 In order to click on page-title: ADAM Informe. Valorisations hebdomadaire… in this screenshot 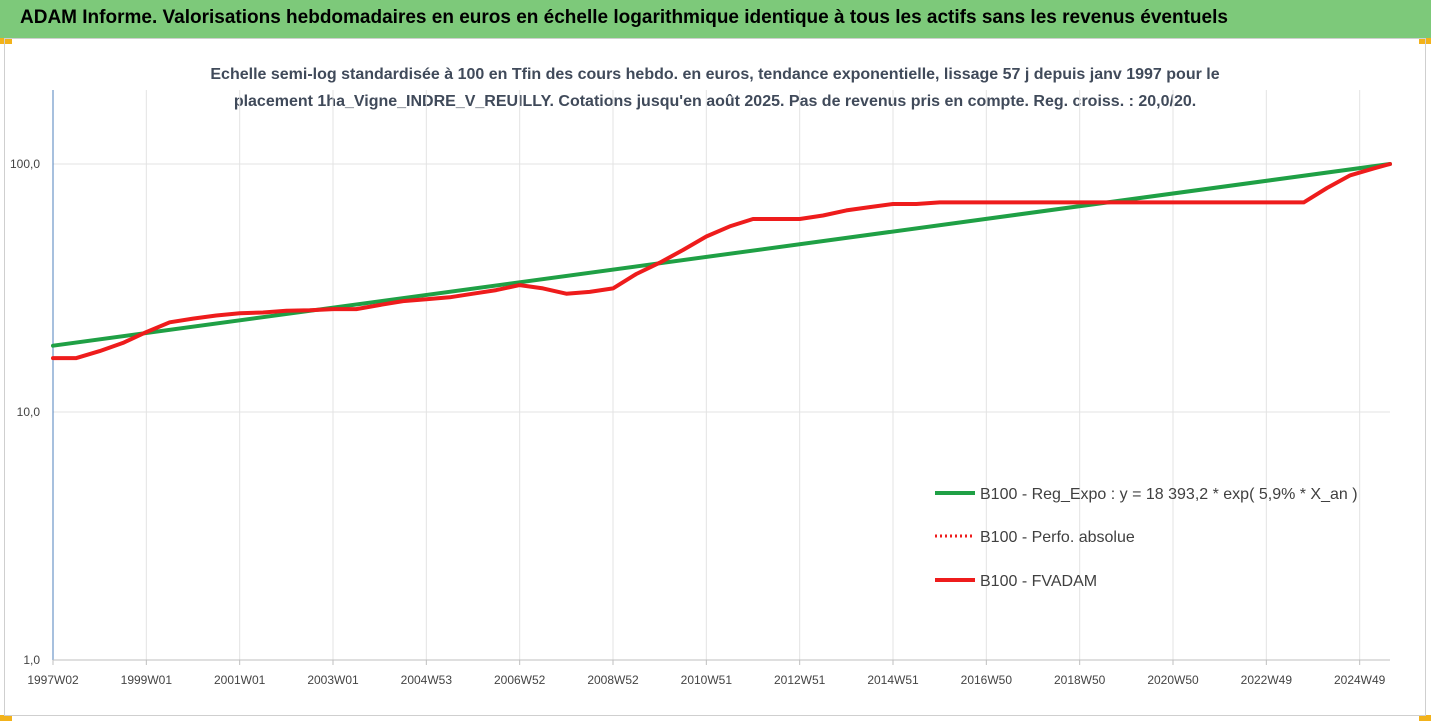, I will do `click(624, 17)`.